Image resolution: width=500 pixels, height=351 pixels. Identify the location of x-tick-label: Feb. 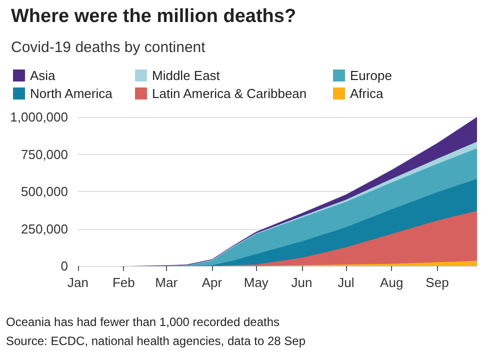
(123, 282).